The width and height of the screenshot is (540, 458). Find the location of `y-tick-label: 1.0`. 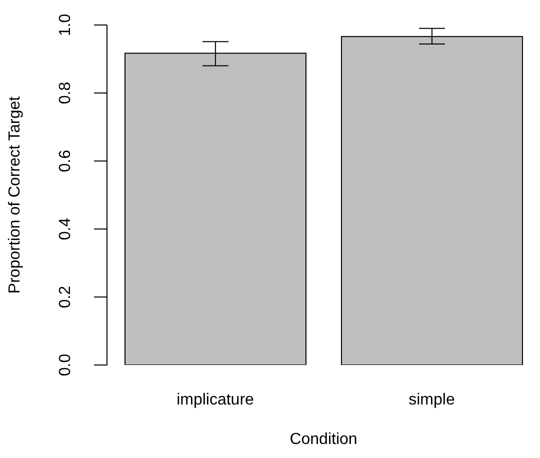

y-tick-label: 1.0 is located at coordinates (65, 25).